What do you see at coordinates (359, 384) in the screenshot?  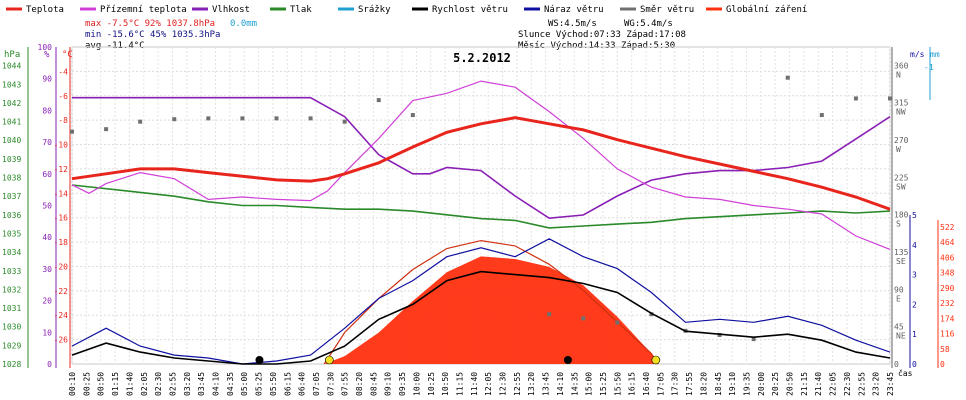 I see `x-tick: 08:20` at bounding box center [359, 384].